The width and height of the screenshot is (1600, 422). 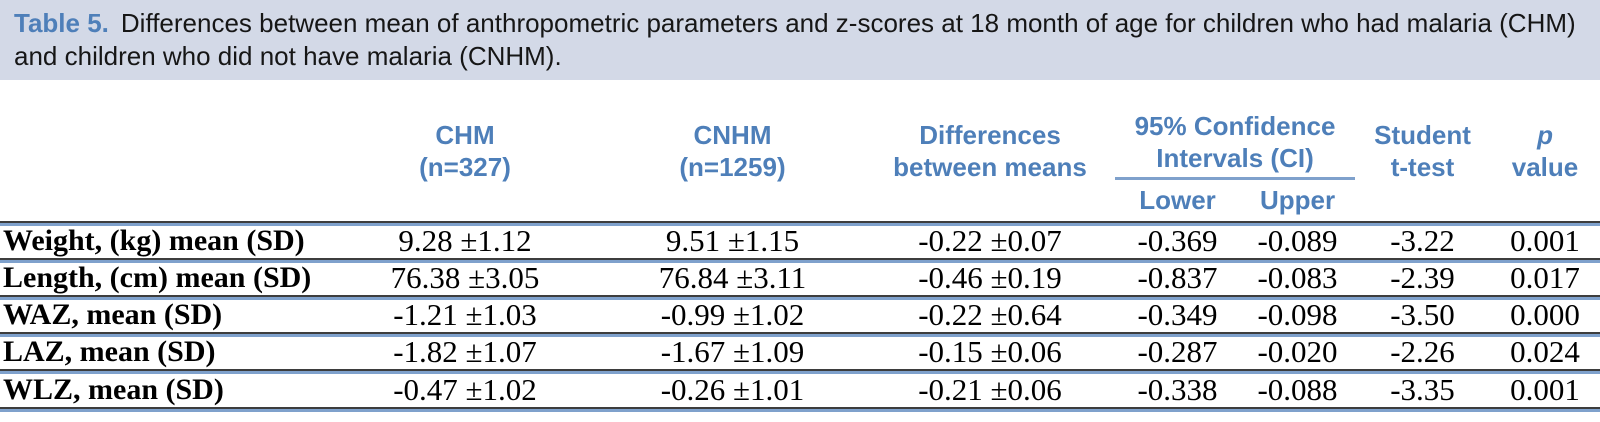 What do you see at coordinates (61, 23) in the screenshot?
I see `table-caption-label: Table 5.` at bounding box center [61, 23].